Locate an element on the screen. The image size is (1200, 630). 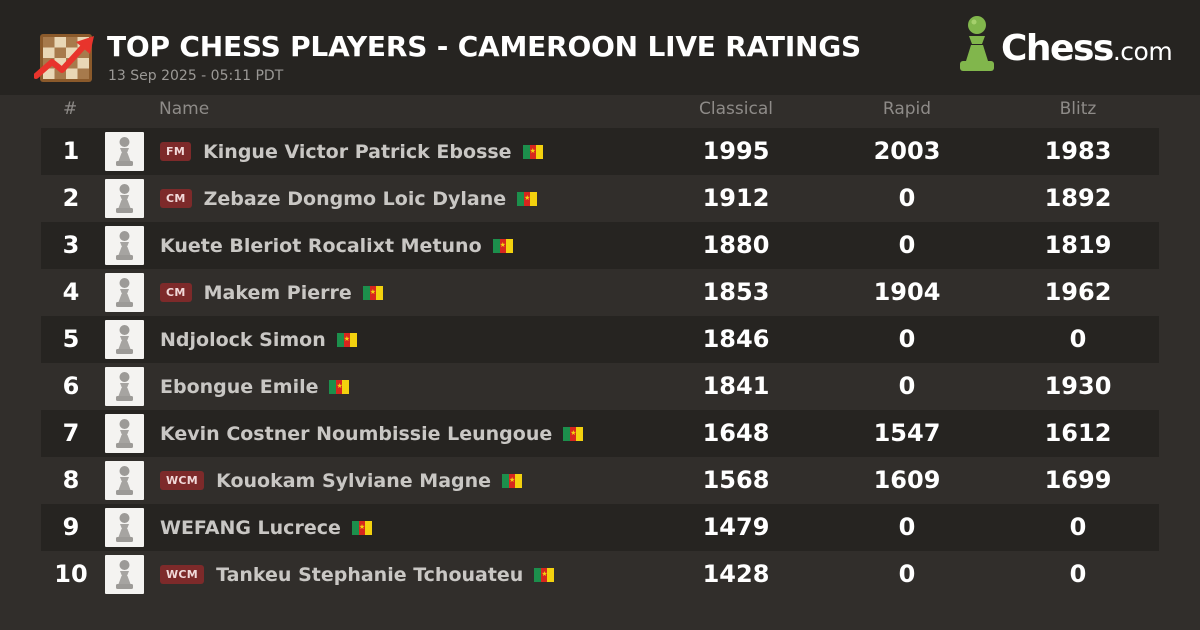
blitz-rating: 1892 is located at coordinates (1078, 198).